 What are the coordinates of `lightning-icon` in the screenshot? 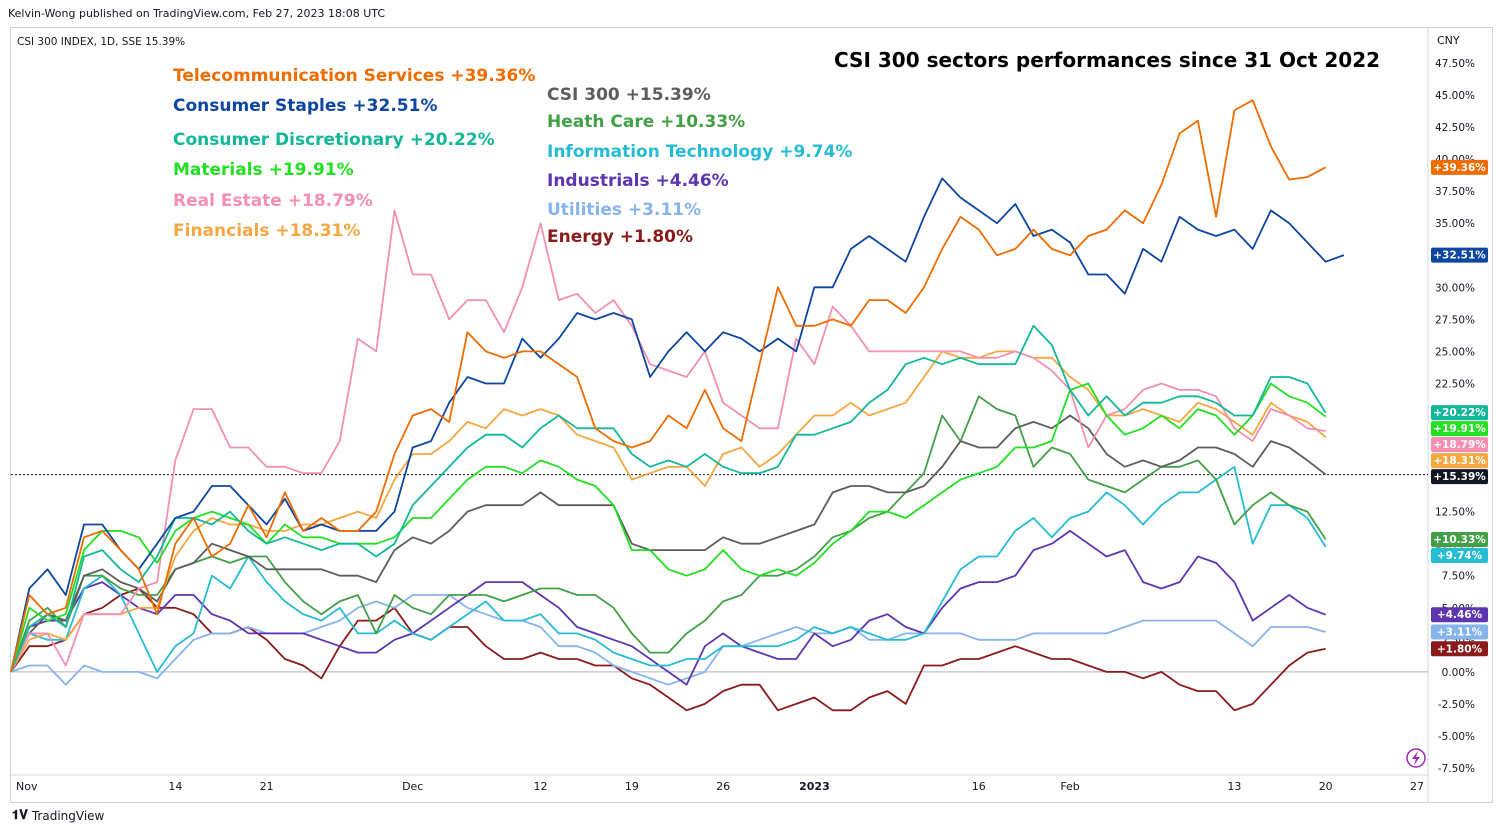 It's located at (1416, 758).